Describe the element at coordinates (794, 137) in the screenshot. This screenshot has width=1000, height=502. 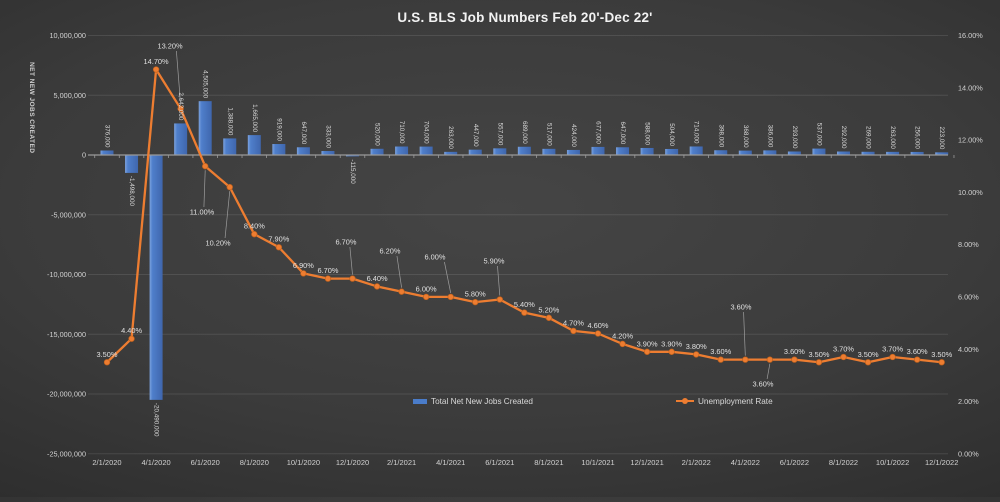
I see `jobs-bar-value-label: 293,000` at that location.